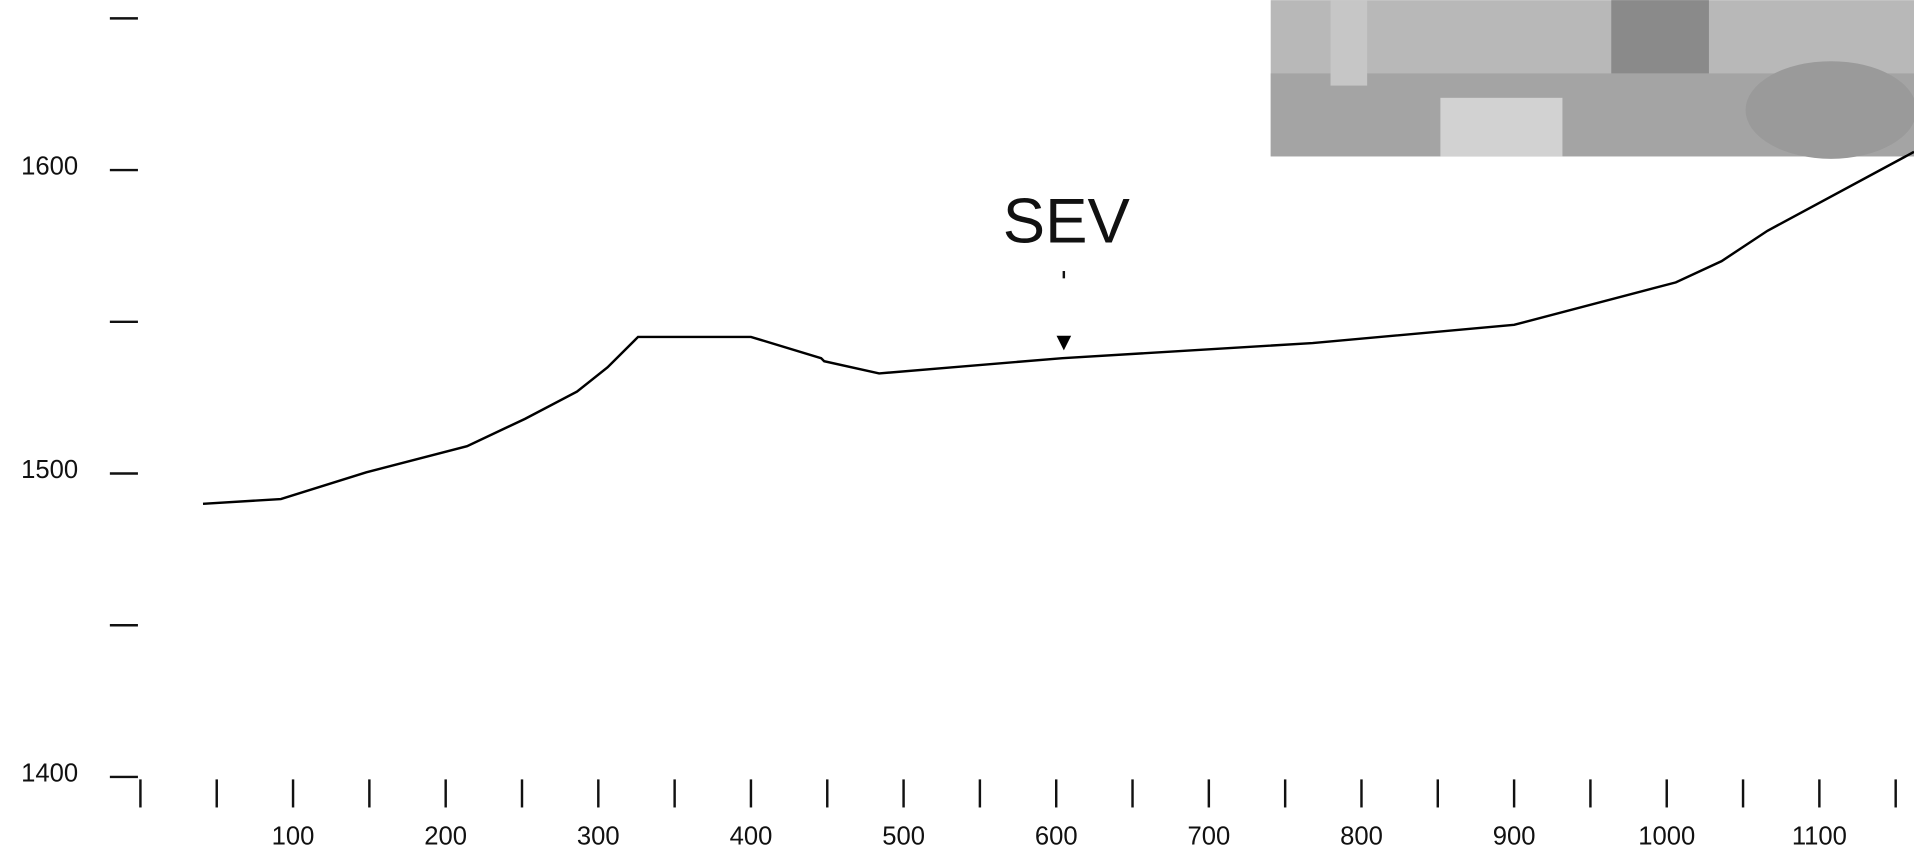 The width and height of the screenshot is (1914, 856). I want to click on x-tick-label: 1000, so click(1666, 837).